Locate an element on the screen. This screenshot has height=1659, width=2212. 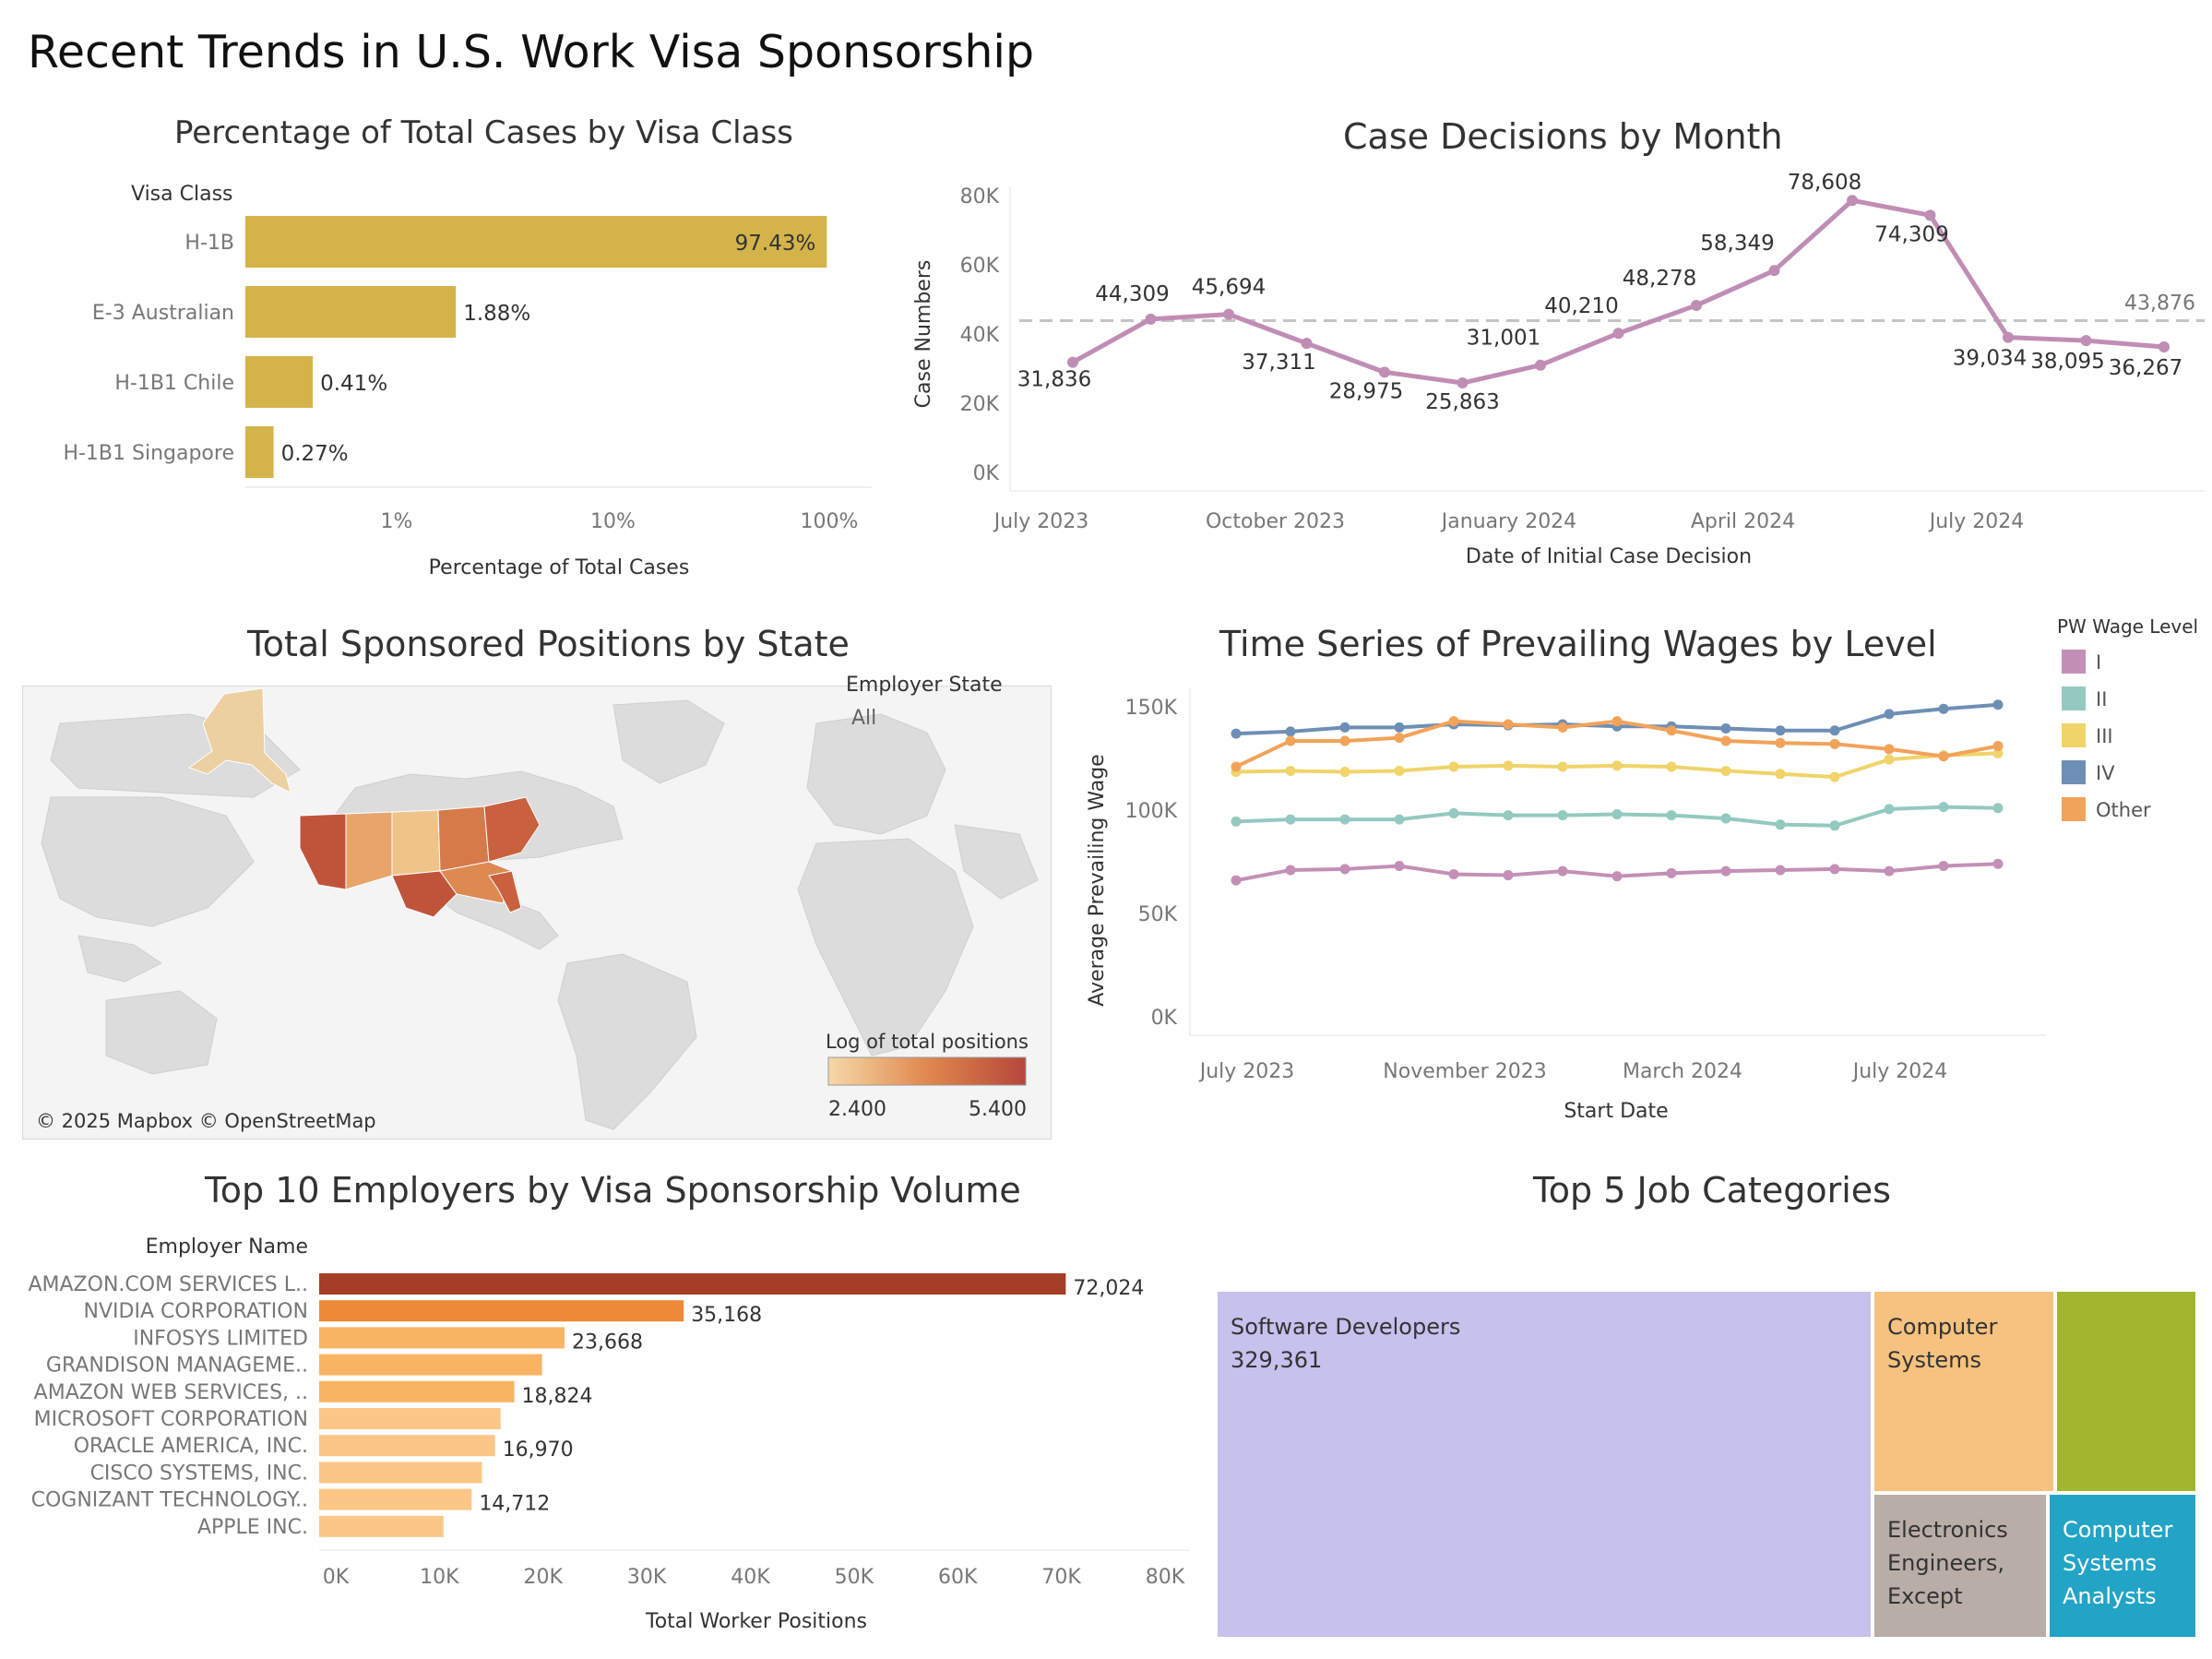
wage-x-tick-label: November 2023 is located at coordinates (1464, 1071).